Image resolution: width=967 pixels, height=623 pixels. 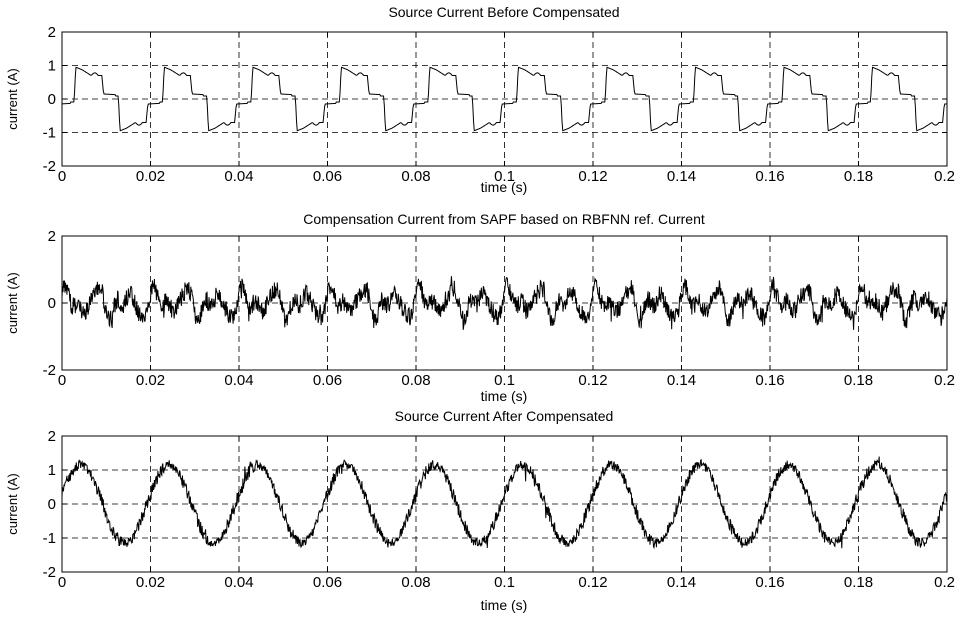 I want to click on subplot-3-xtick-label: 0, so click(x=62, y=582).